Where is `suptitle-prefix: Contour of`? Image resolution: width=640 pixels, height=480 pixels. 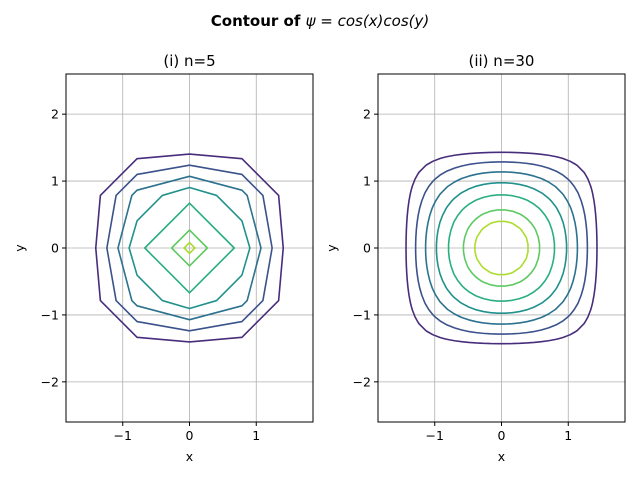 suptitle-prefix: Contour of is located at coordinates (258, 21).